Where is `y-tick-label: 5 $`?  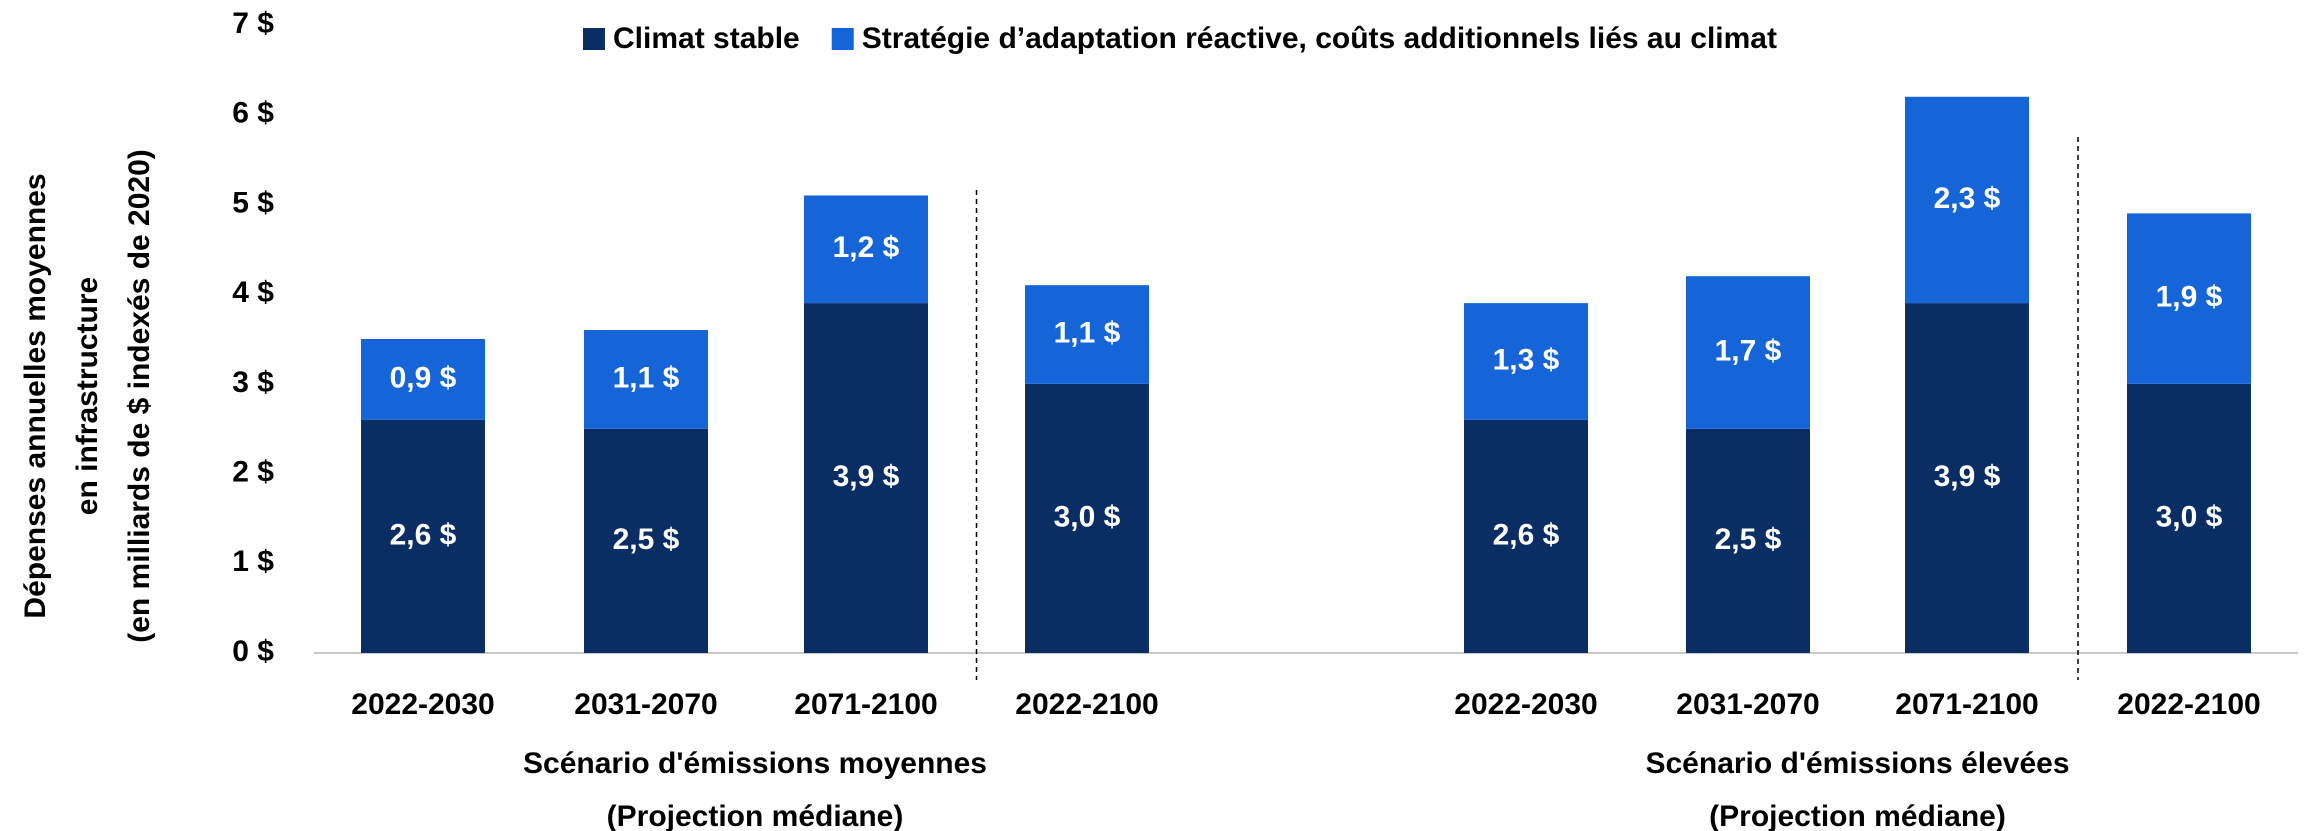 y-tick-label: 5 $ is located at coordinates (253, 202).